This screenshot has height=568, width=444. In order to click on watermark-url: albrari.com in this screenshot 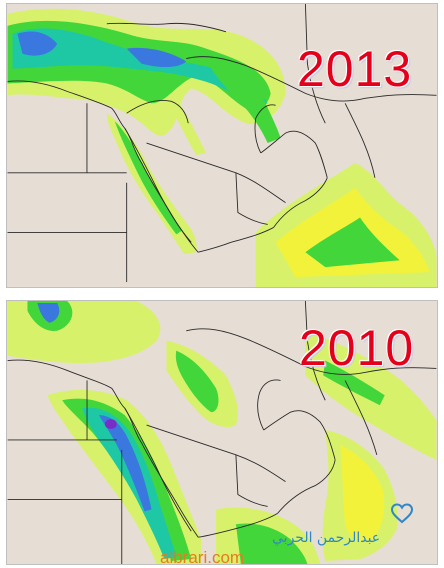, I will do `click(202, 557)`.